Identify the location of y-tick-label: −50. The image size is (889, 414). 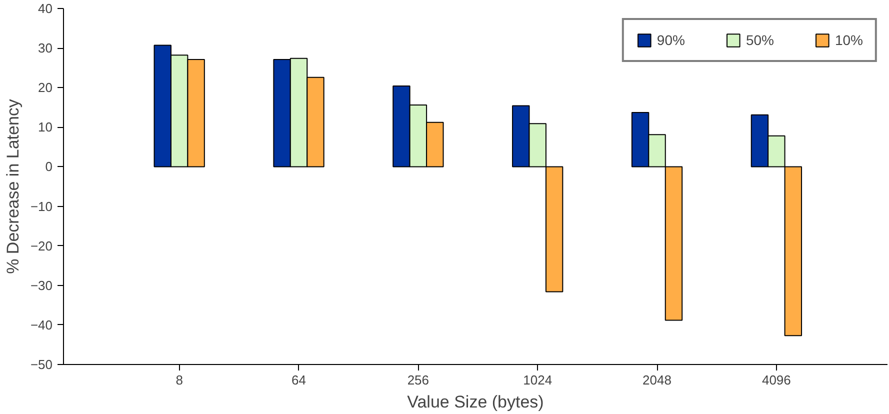
(41, 364).